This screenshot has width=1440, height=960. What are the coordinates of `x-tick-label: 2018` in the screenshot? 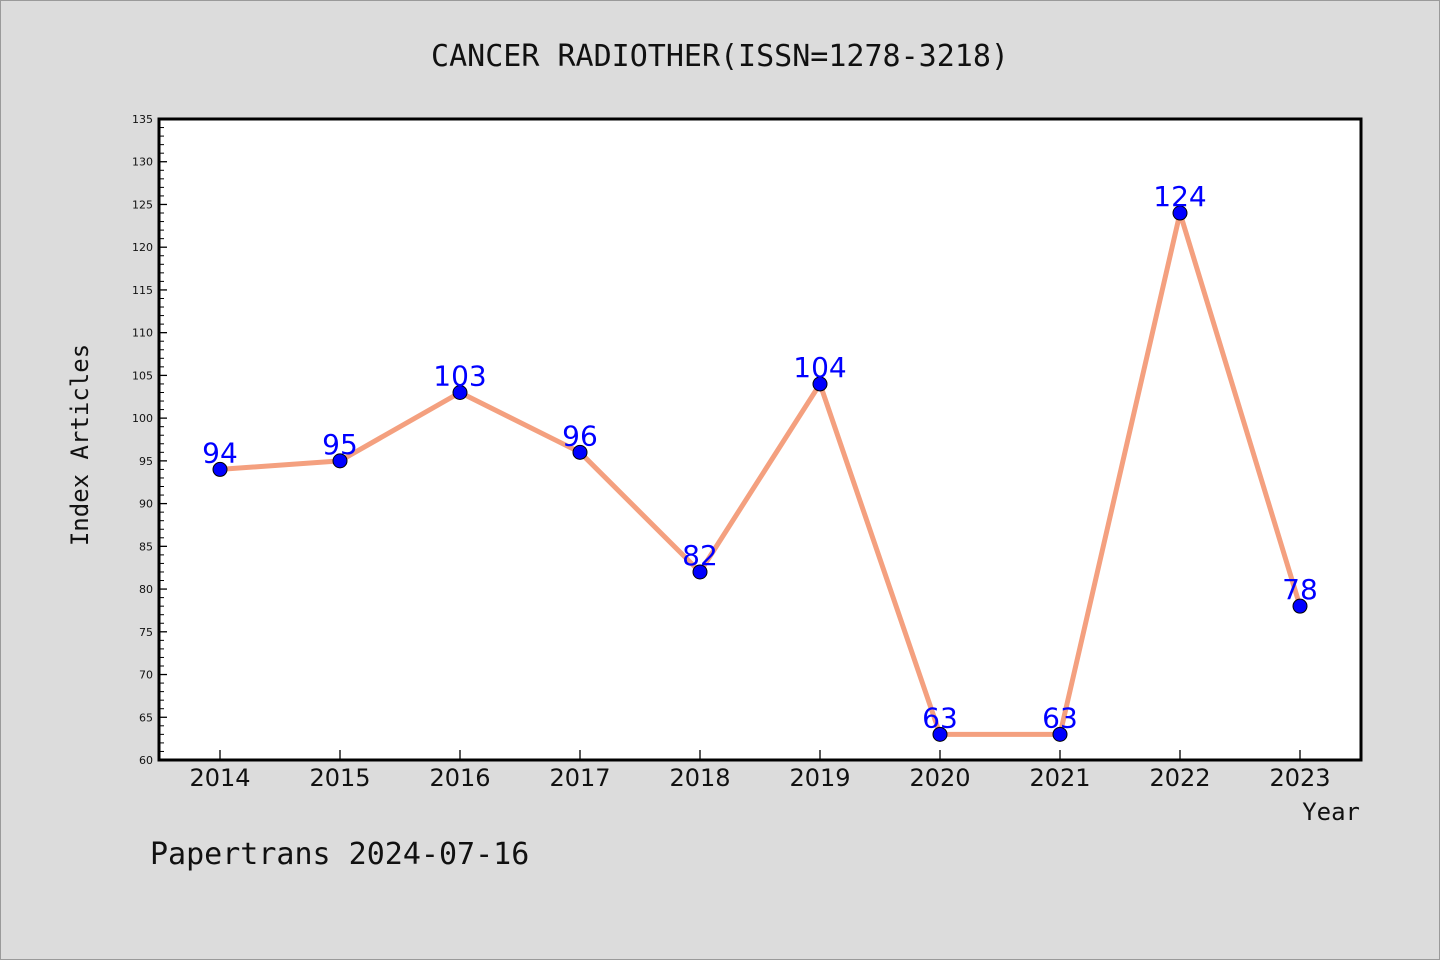 It's located at (699, 778).